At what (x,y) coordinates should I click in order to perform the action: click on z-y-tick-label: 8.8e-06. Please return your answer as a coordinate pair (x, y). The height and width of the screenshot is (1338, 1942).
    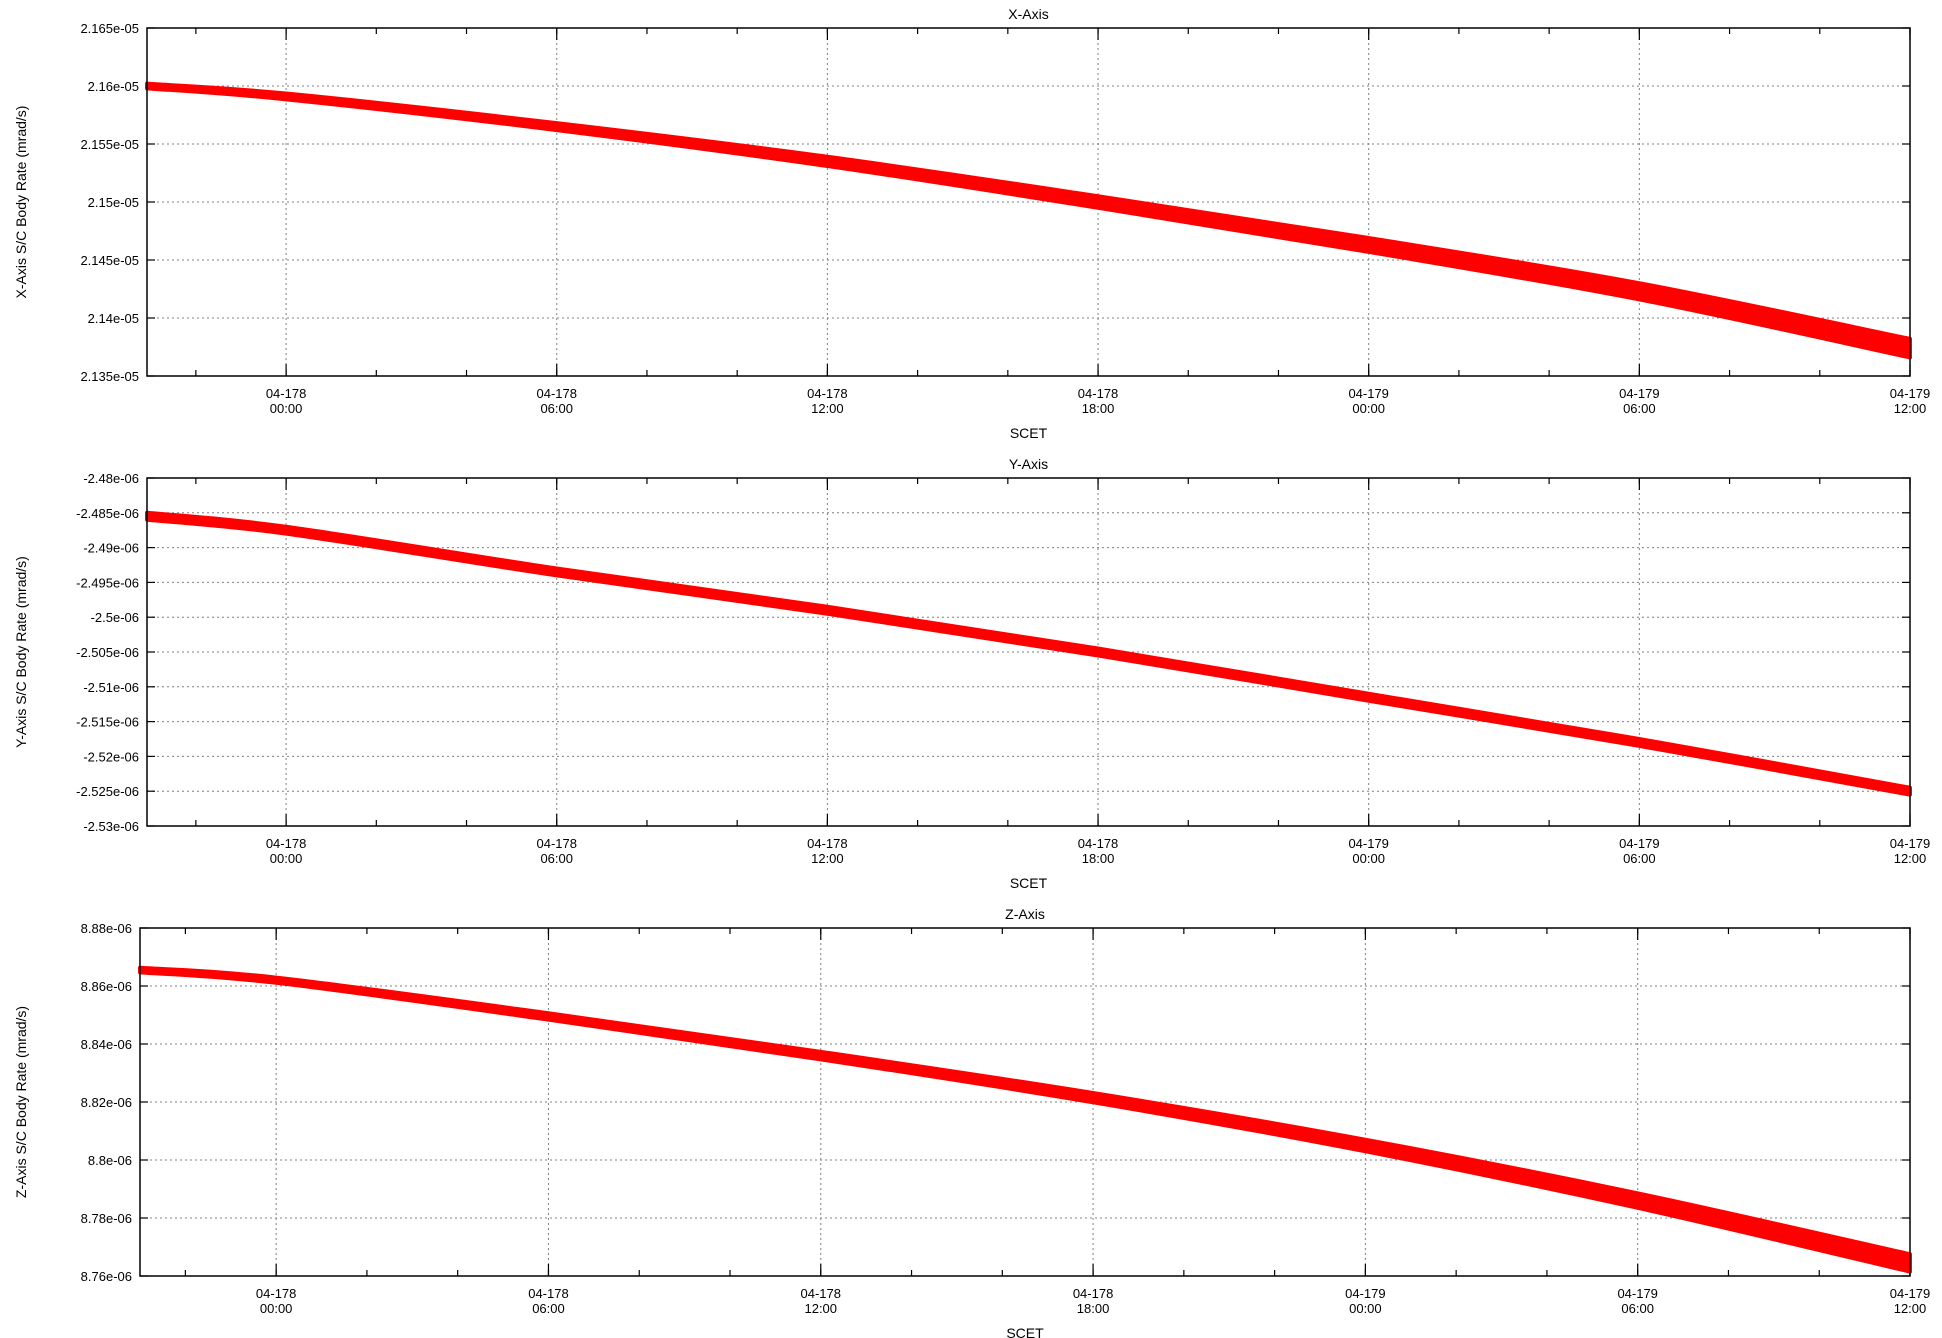
    Looking at the image, I should click on (110, 1160).